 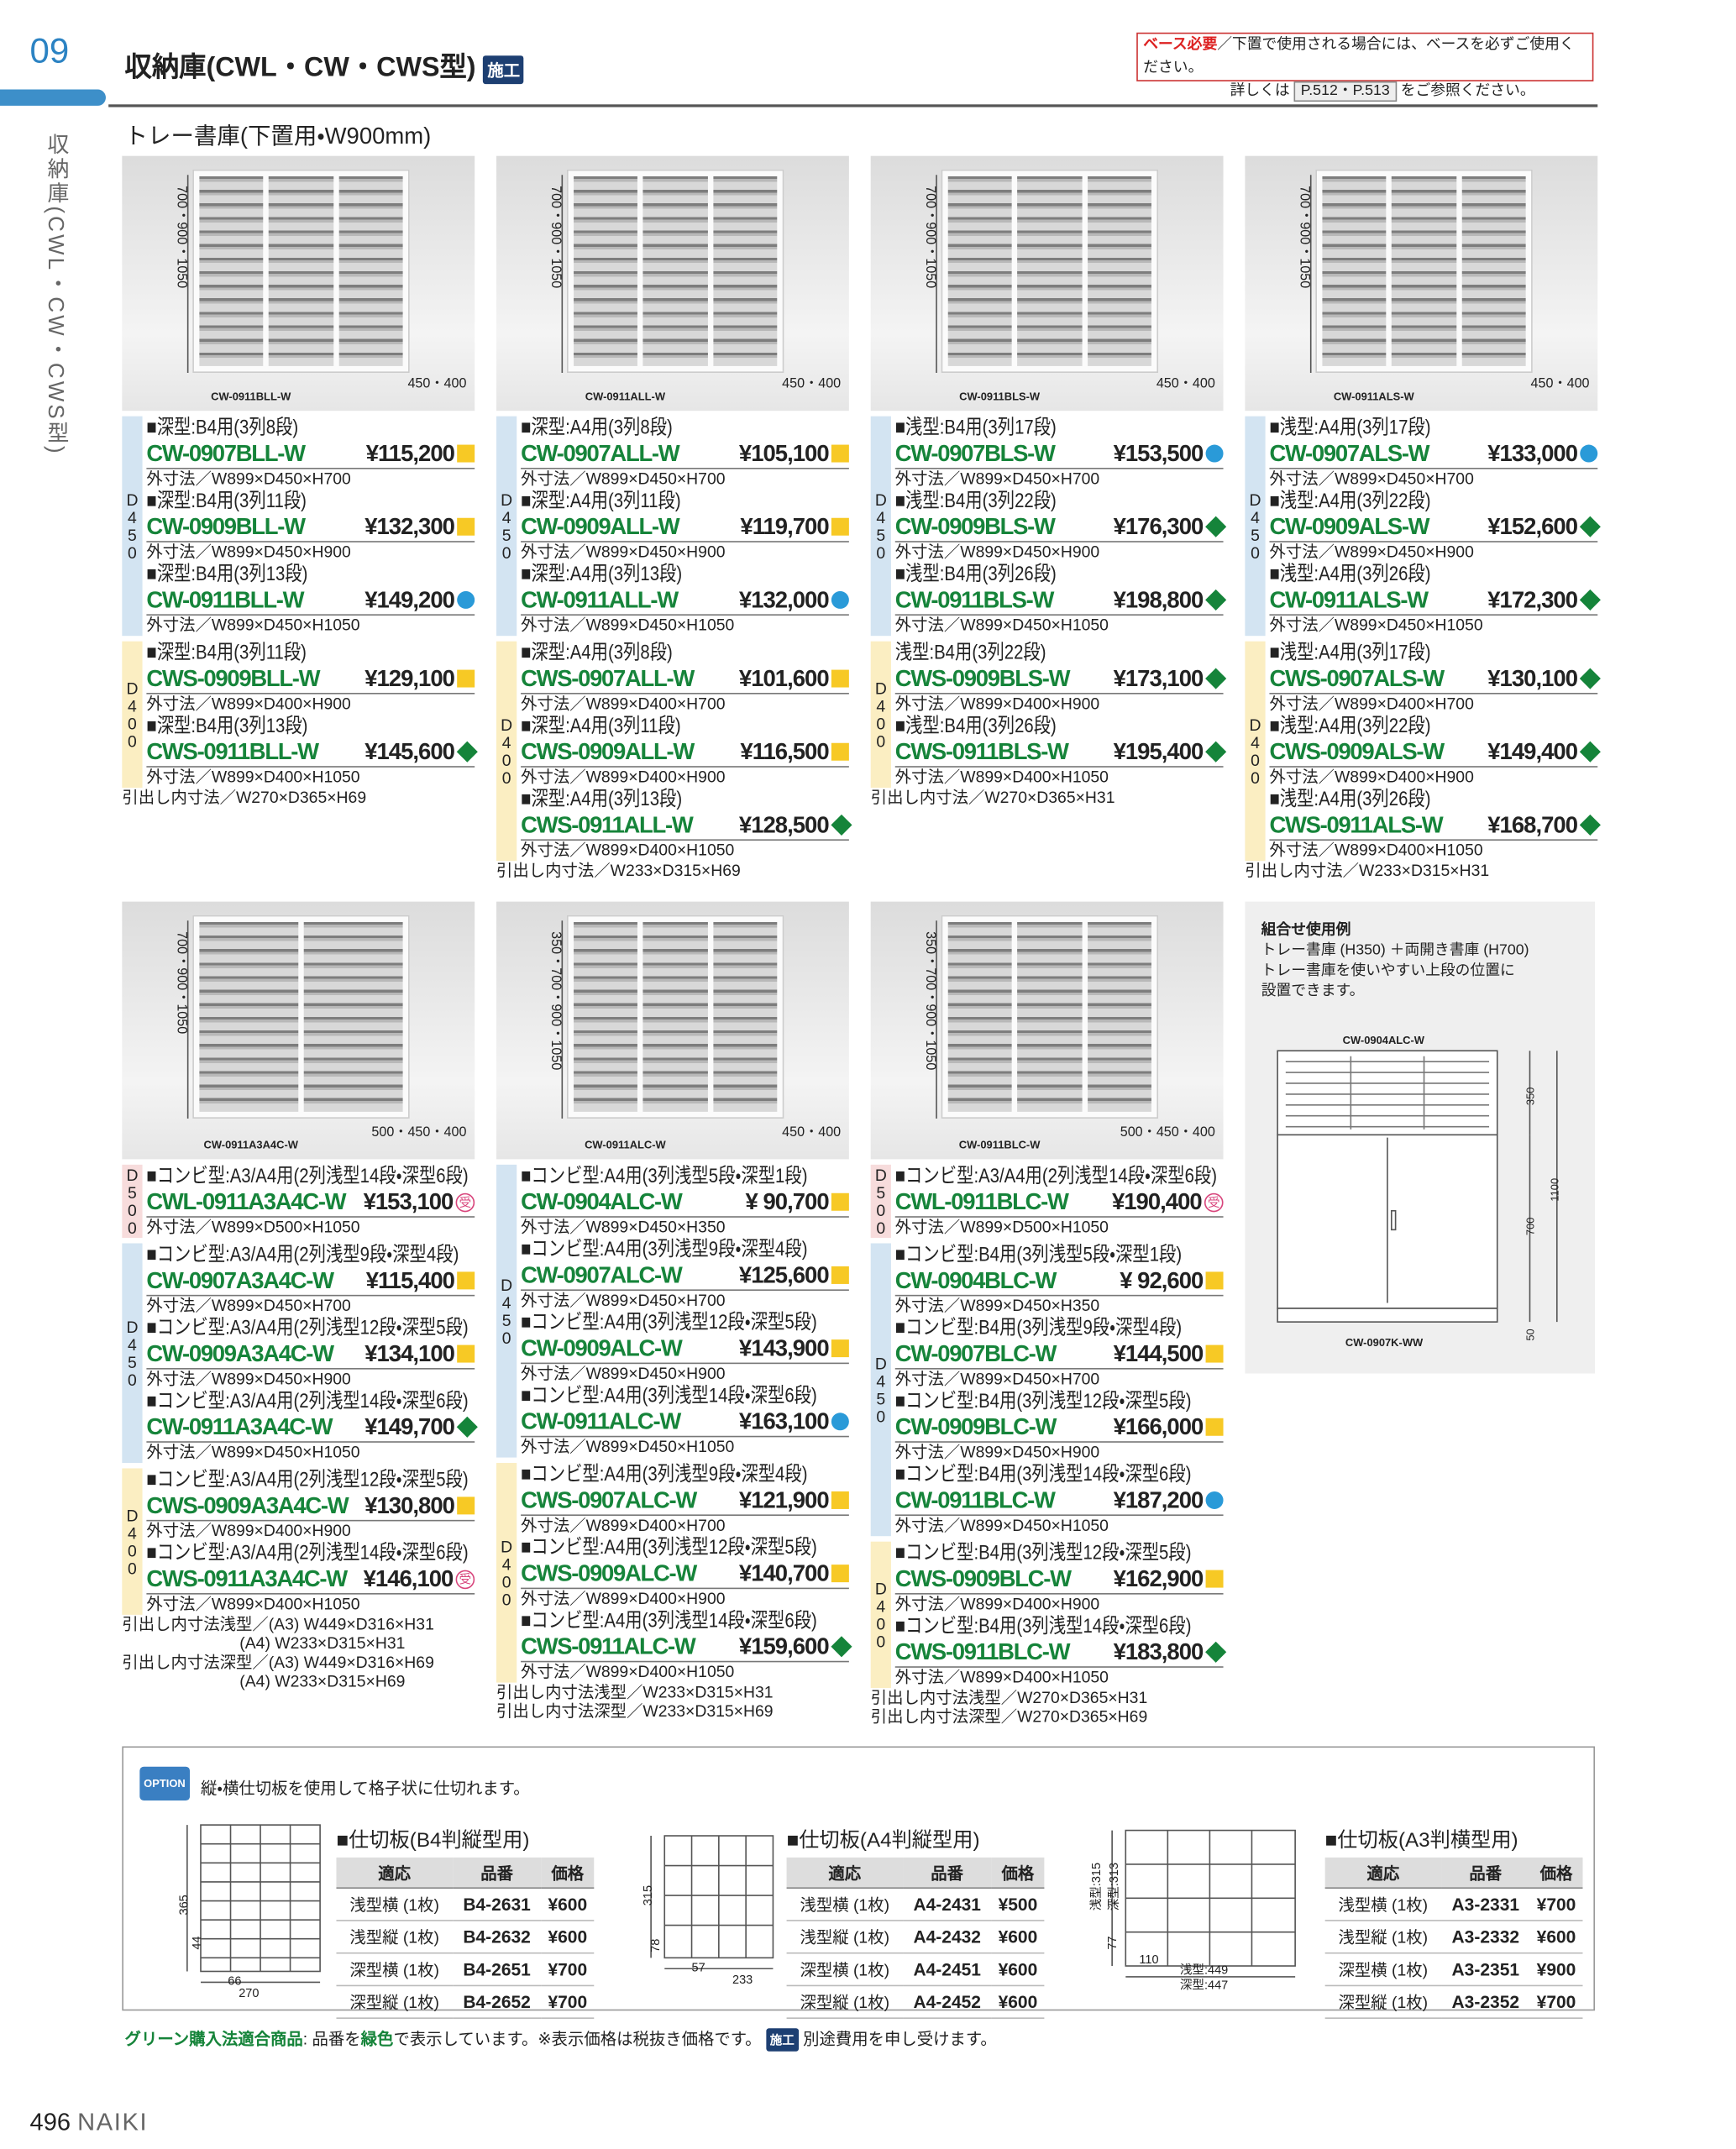 What do you see at coordinates (1158, 1499) in the screenshot?
I see `price: ¥187,200` at bounding box center [1158, 1499].